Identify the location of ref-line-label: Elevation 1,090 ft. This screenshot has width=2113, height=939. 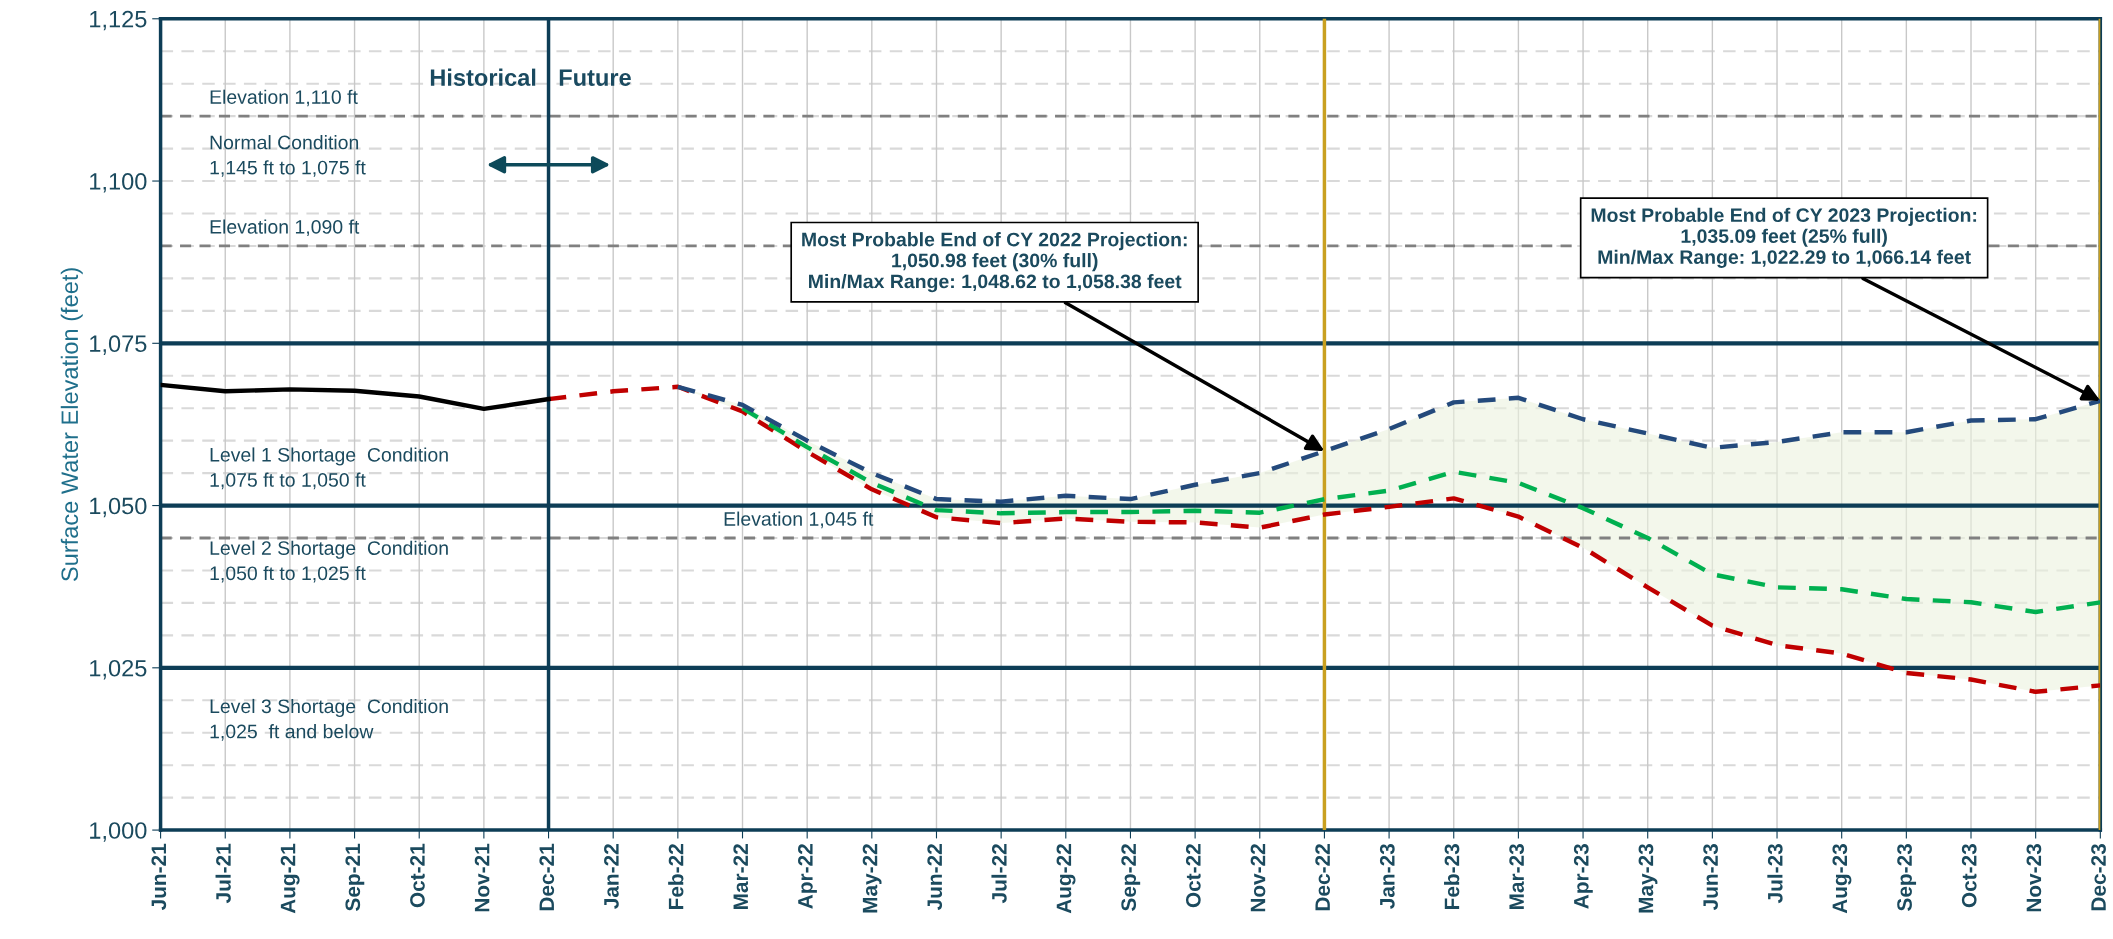
(285, 228).